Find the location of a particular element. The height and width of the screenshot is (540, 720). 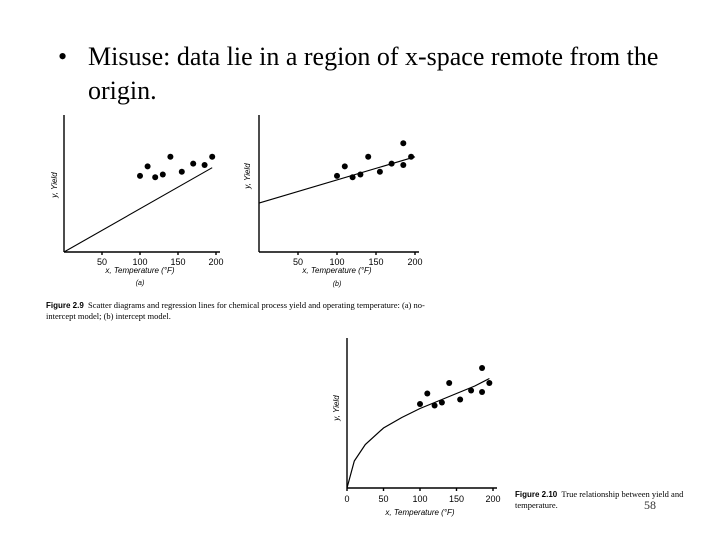

x-tick-label: 0 is located at coordinates (346, 499).